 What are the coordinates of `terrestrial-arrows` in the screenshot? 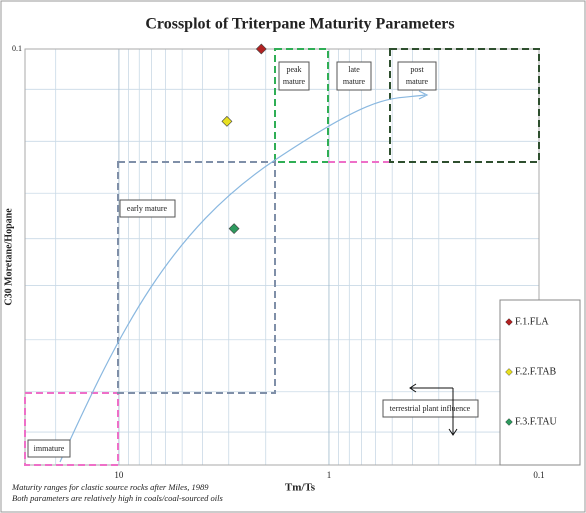 It's located at (433, 409).